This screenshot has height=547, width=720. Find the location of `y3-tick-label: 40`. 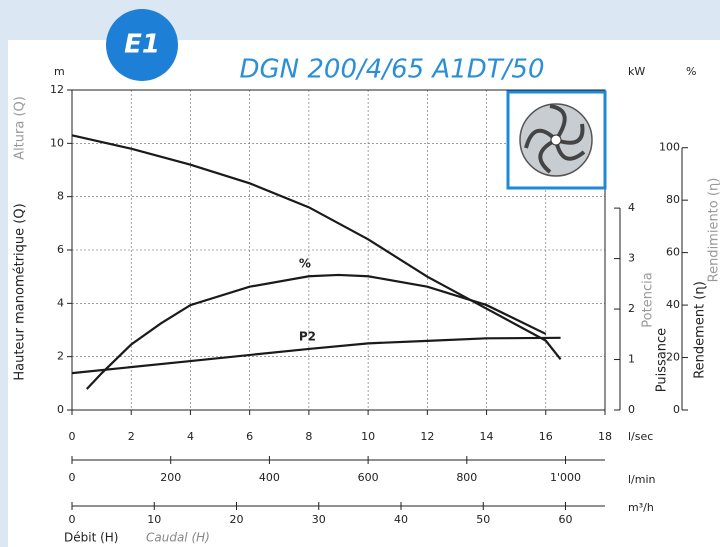

y3-tick-label: 40 is located at coordinates (673, 304).